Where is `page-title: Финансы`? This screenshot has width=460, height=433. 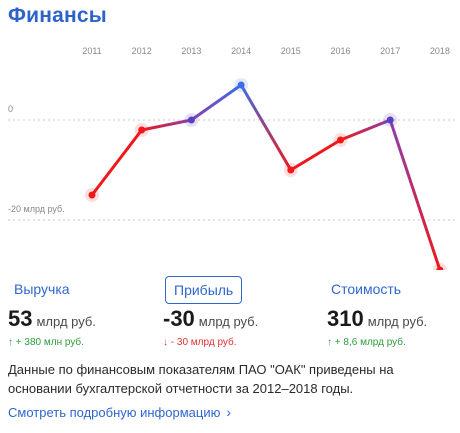
page-title: Финансы is located at coordinates (57, 15).